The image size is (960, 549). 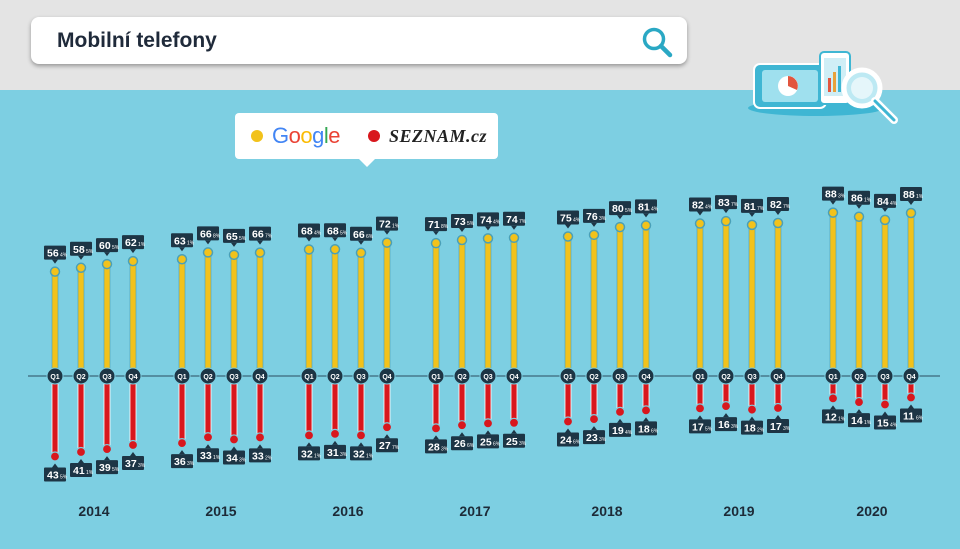 I want to click on search-box: Mobilní telefony, so click(x=359, y=40).